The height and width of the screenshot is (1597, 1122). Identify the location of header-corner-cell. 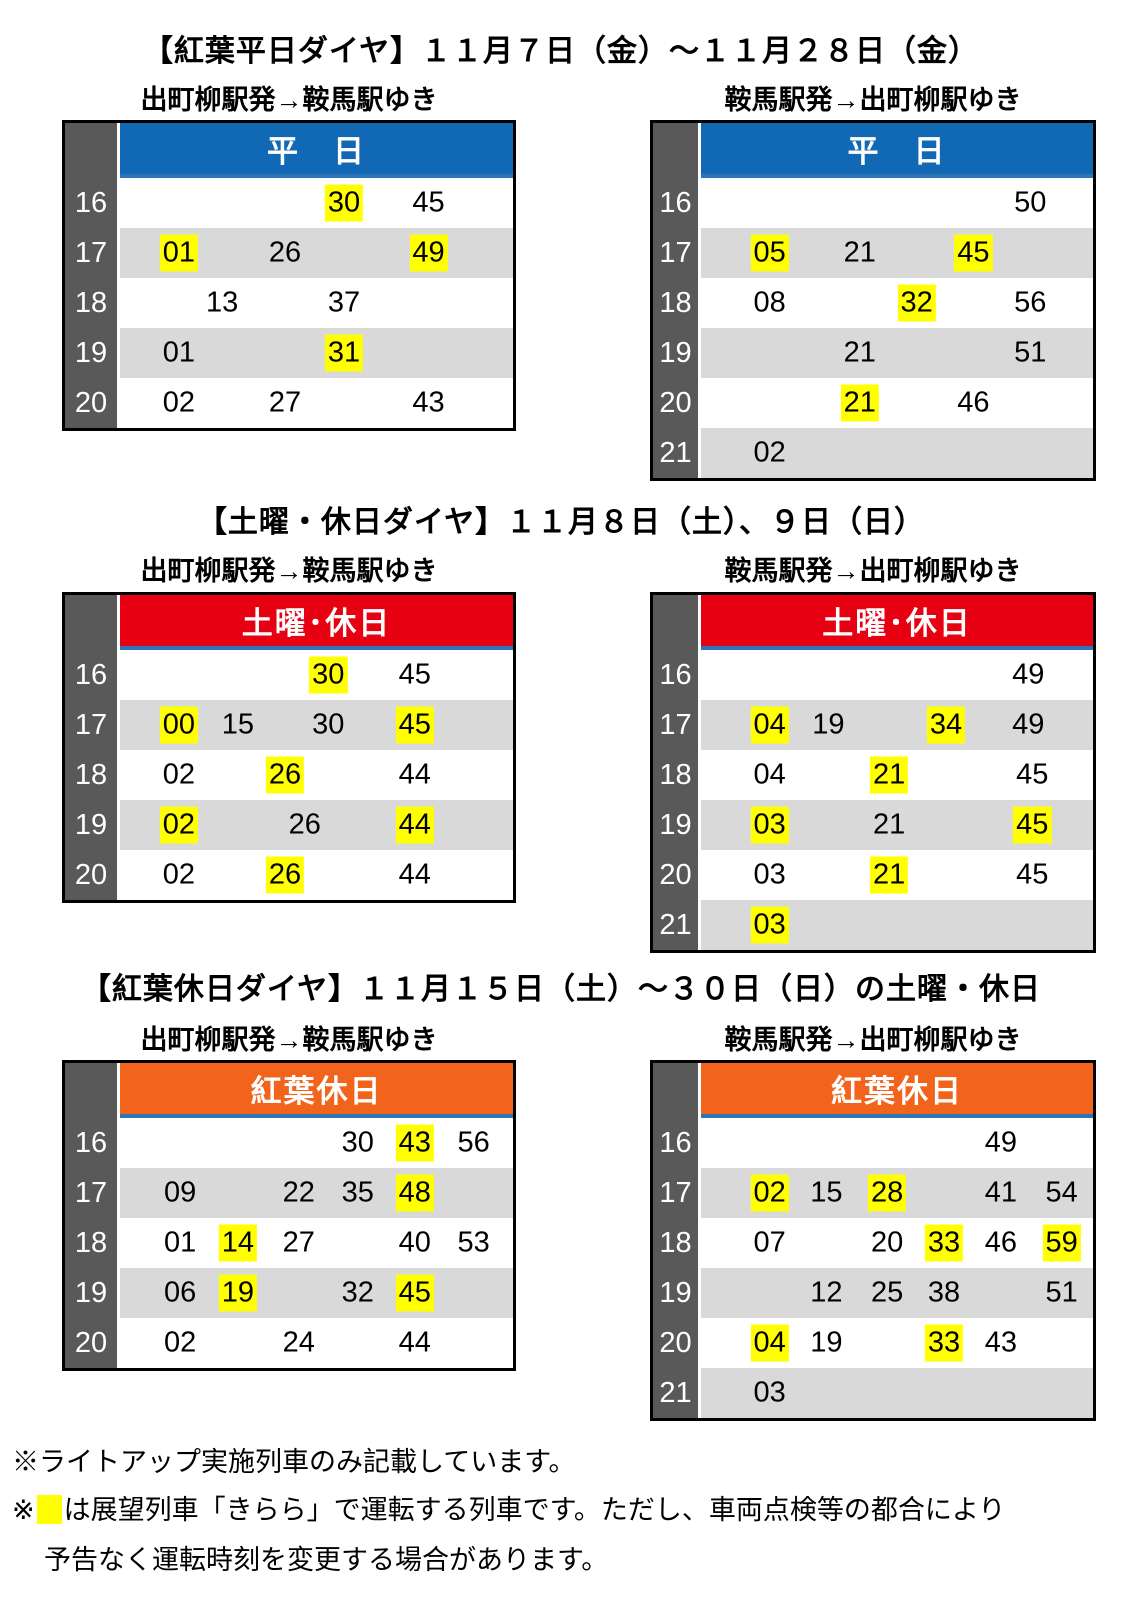
(677, 622).